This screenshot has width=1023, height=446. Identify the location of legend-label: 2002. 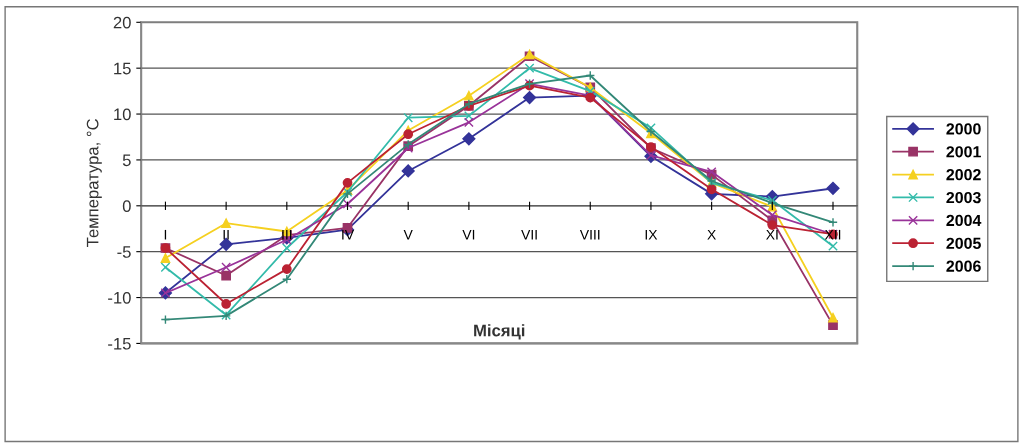
(963, 175).